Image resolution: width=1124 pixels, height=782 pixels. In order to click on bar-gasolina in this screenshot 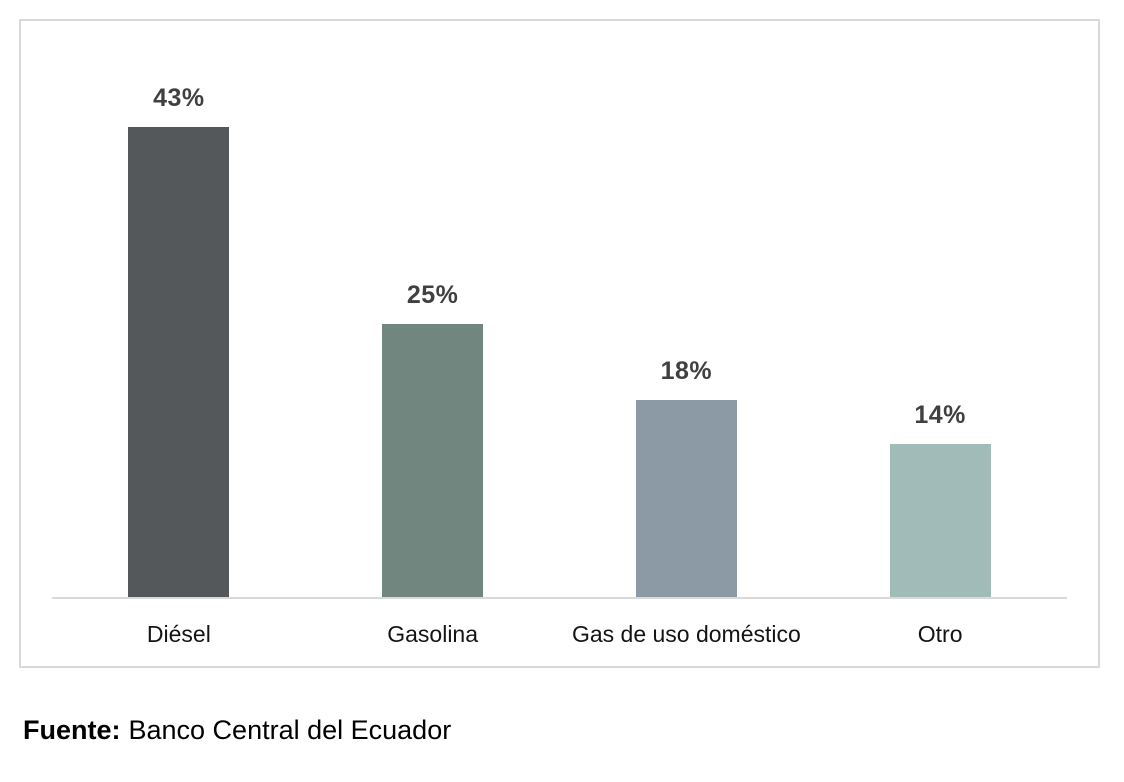, I will do `click(433, 460)`.